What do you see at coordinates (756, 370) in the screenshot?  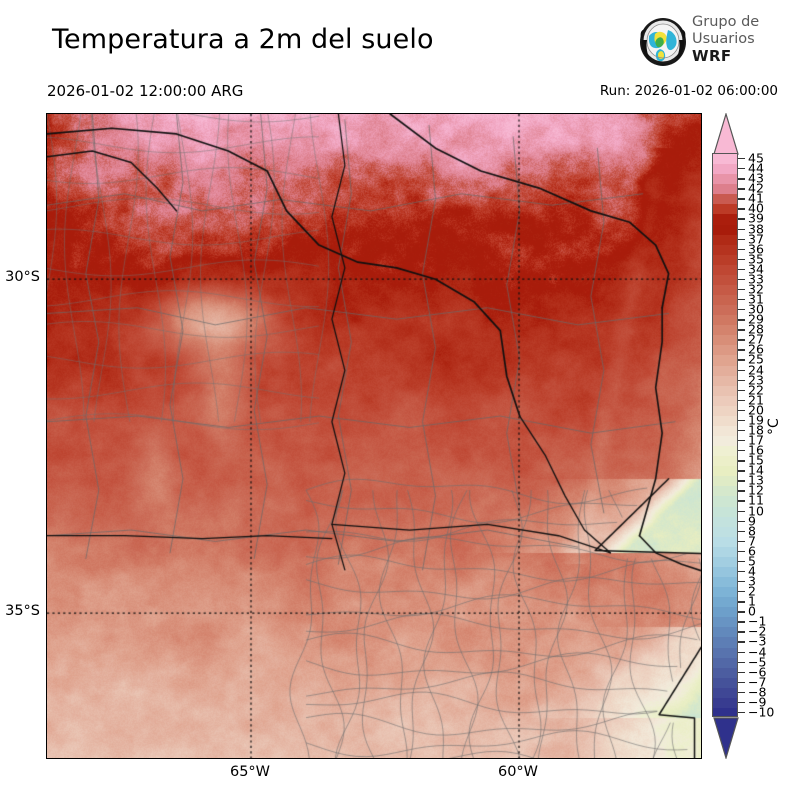 I see `colorbar-tick-label: 24` at bounding box center [756, 370].